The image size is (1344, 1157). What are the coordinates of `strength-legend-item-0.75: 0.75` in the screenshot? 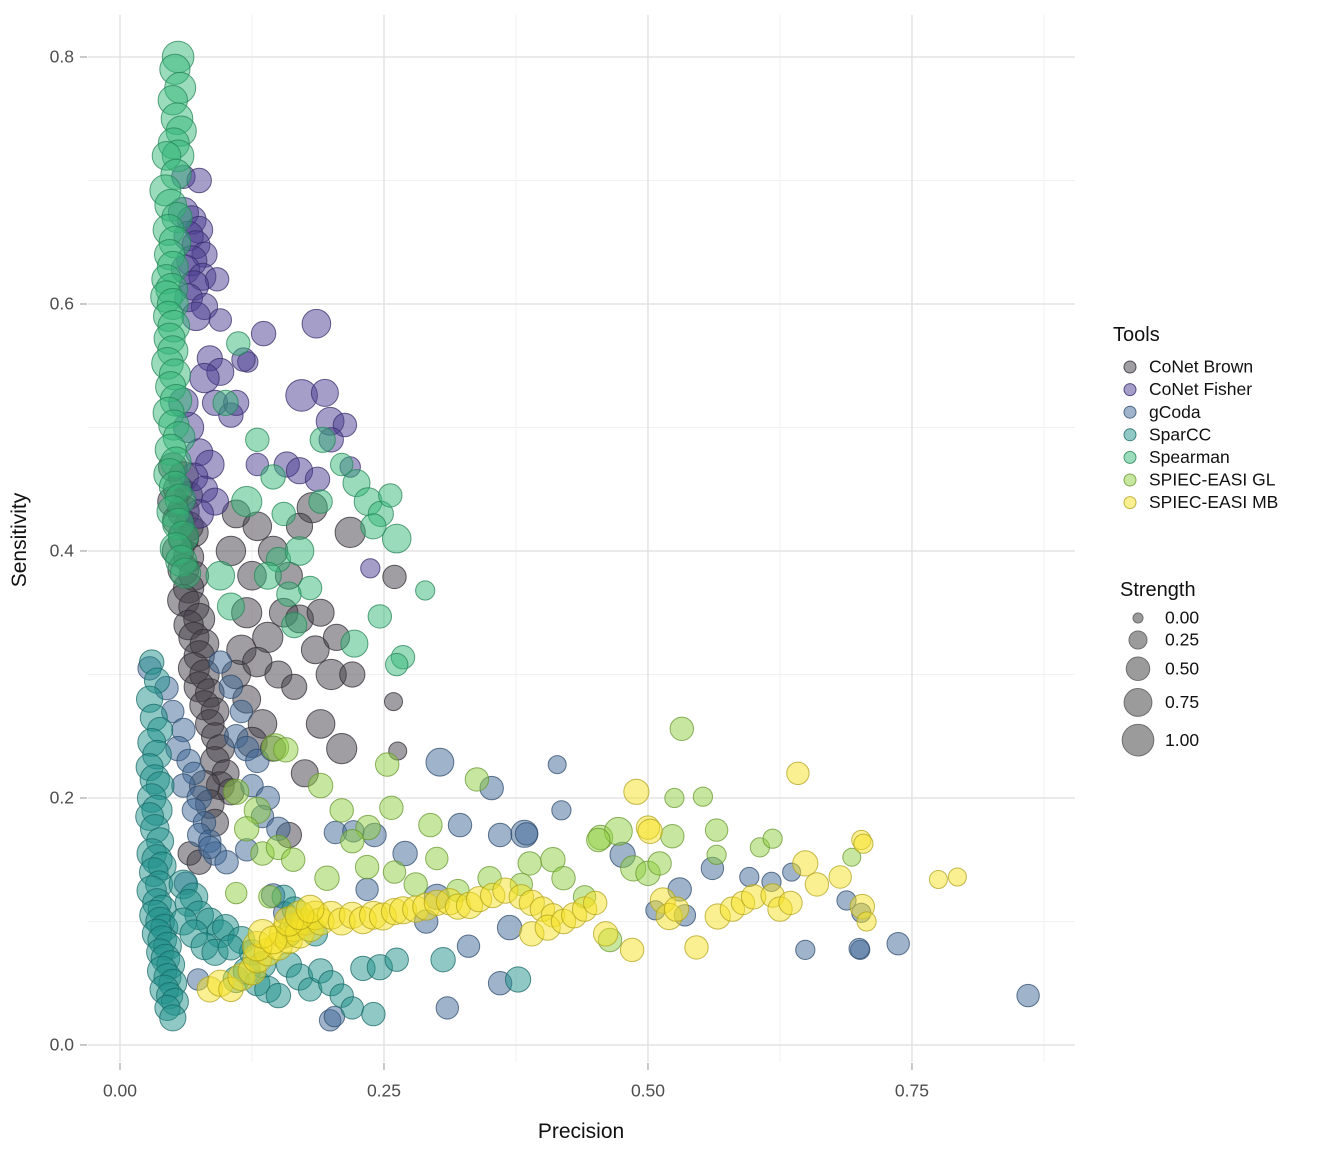 It's located at (1161, 702).